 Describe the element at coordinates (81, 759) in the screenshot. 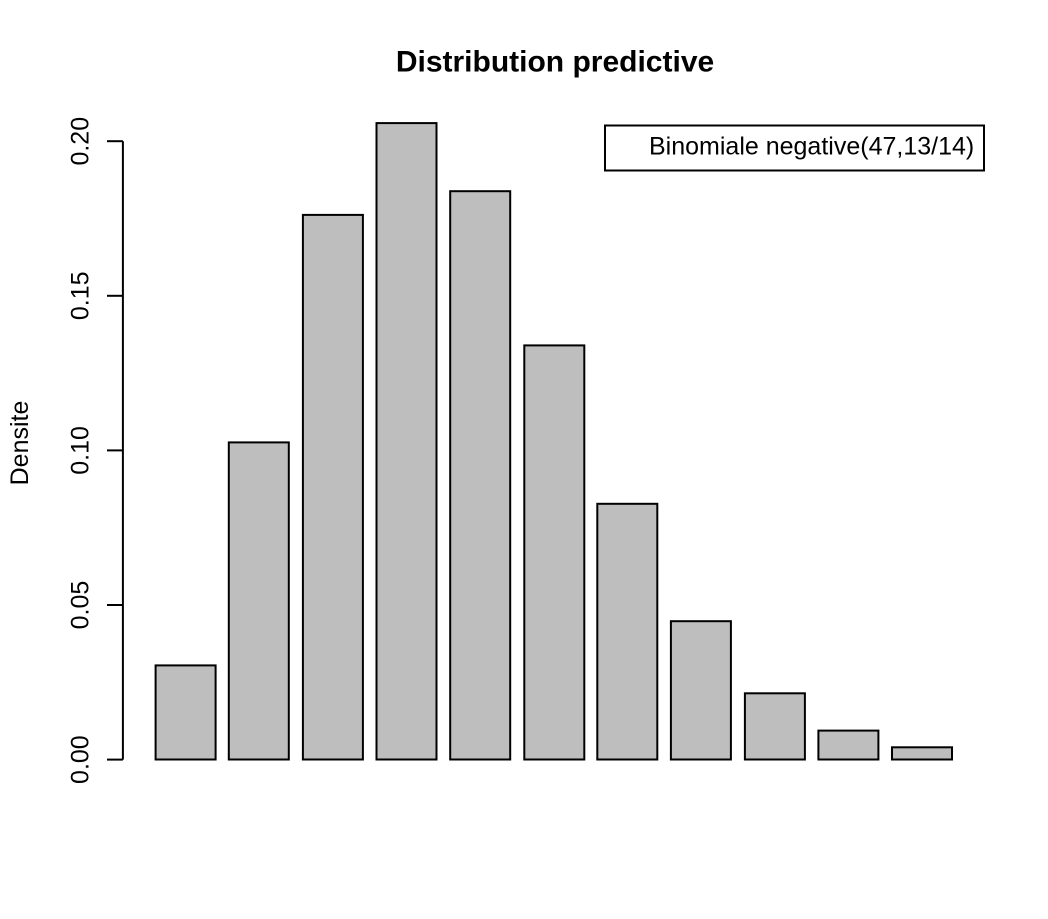

I see `svg-text: 0.00` at that location.